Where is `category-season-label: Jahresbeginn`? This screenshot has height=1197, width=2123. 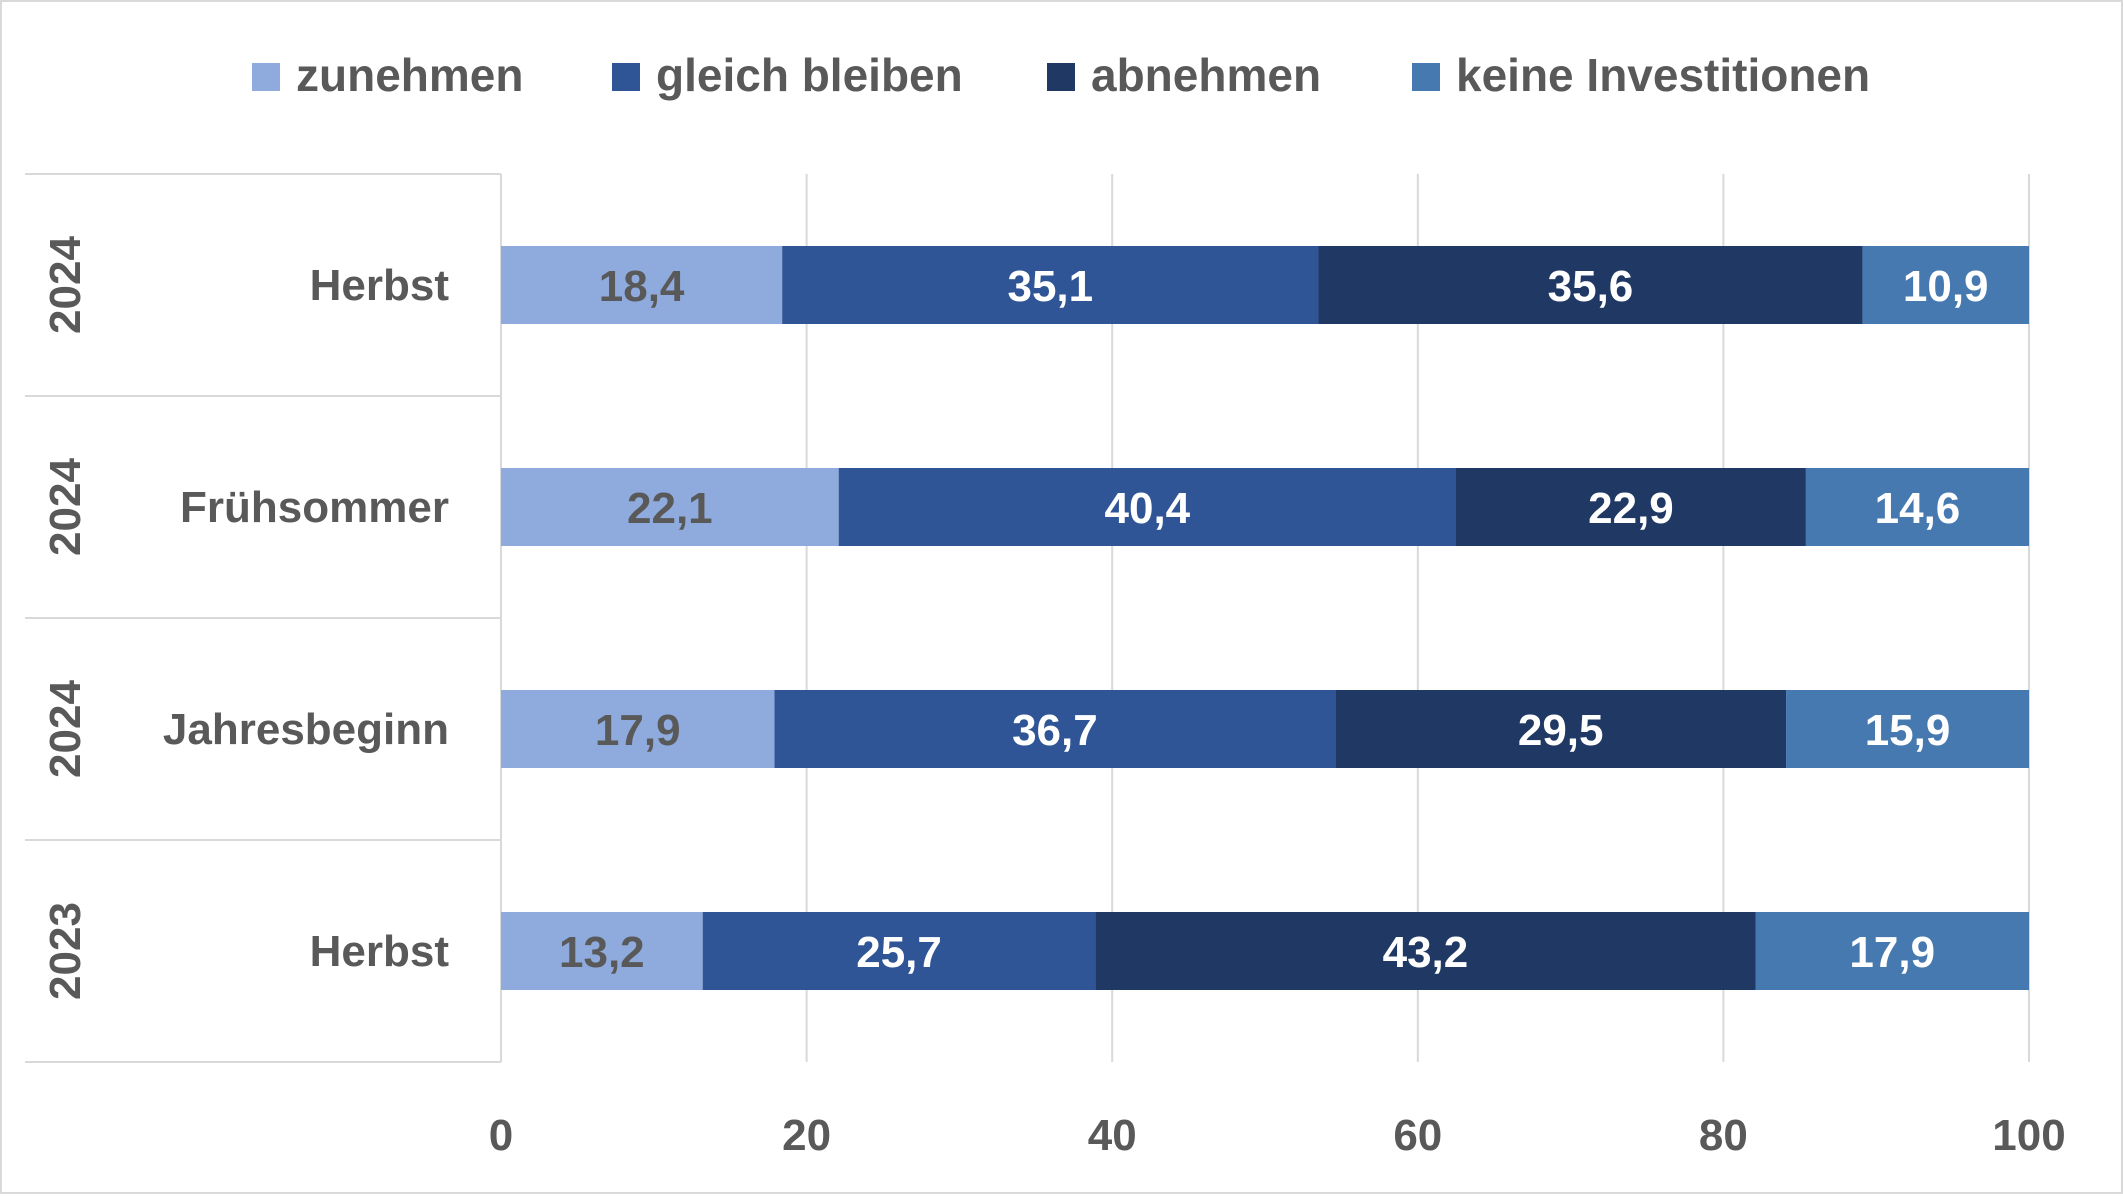 category-season-label: Jahresbeginn is located at coordinates (306, 729).